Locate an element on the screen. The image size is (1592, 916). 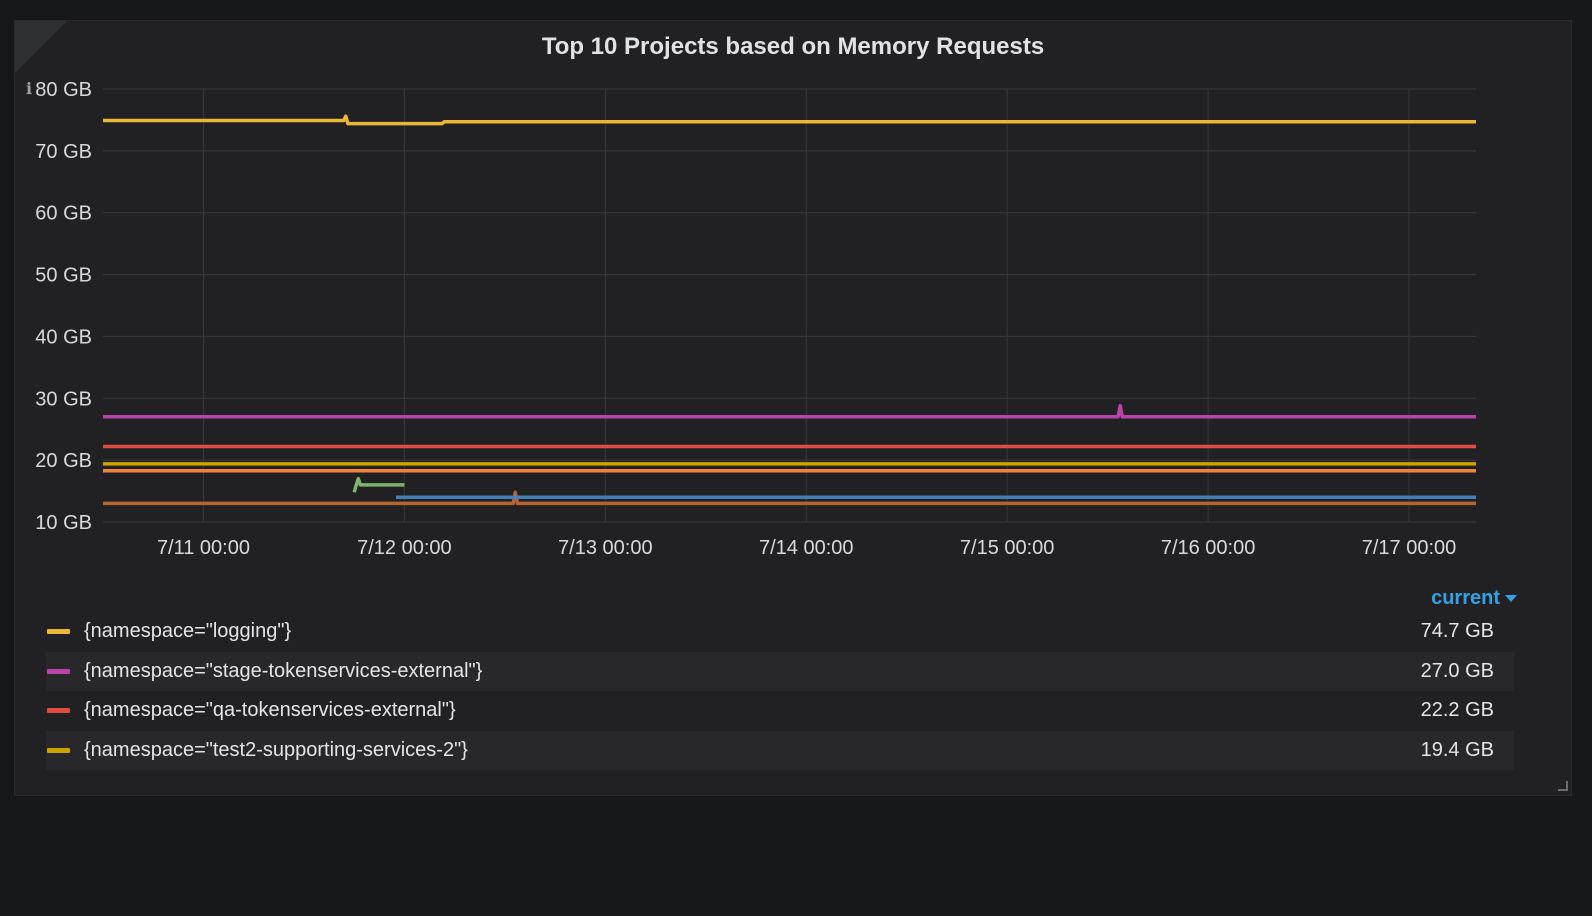
x-tick-label: 7/11 00:00 is located at coordinates (203, 548).